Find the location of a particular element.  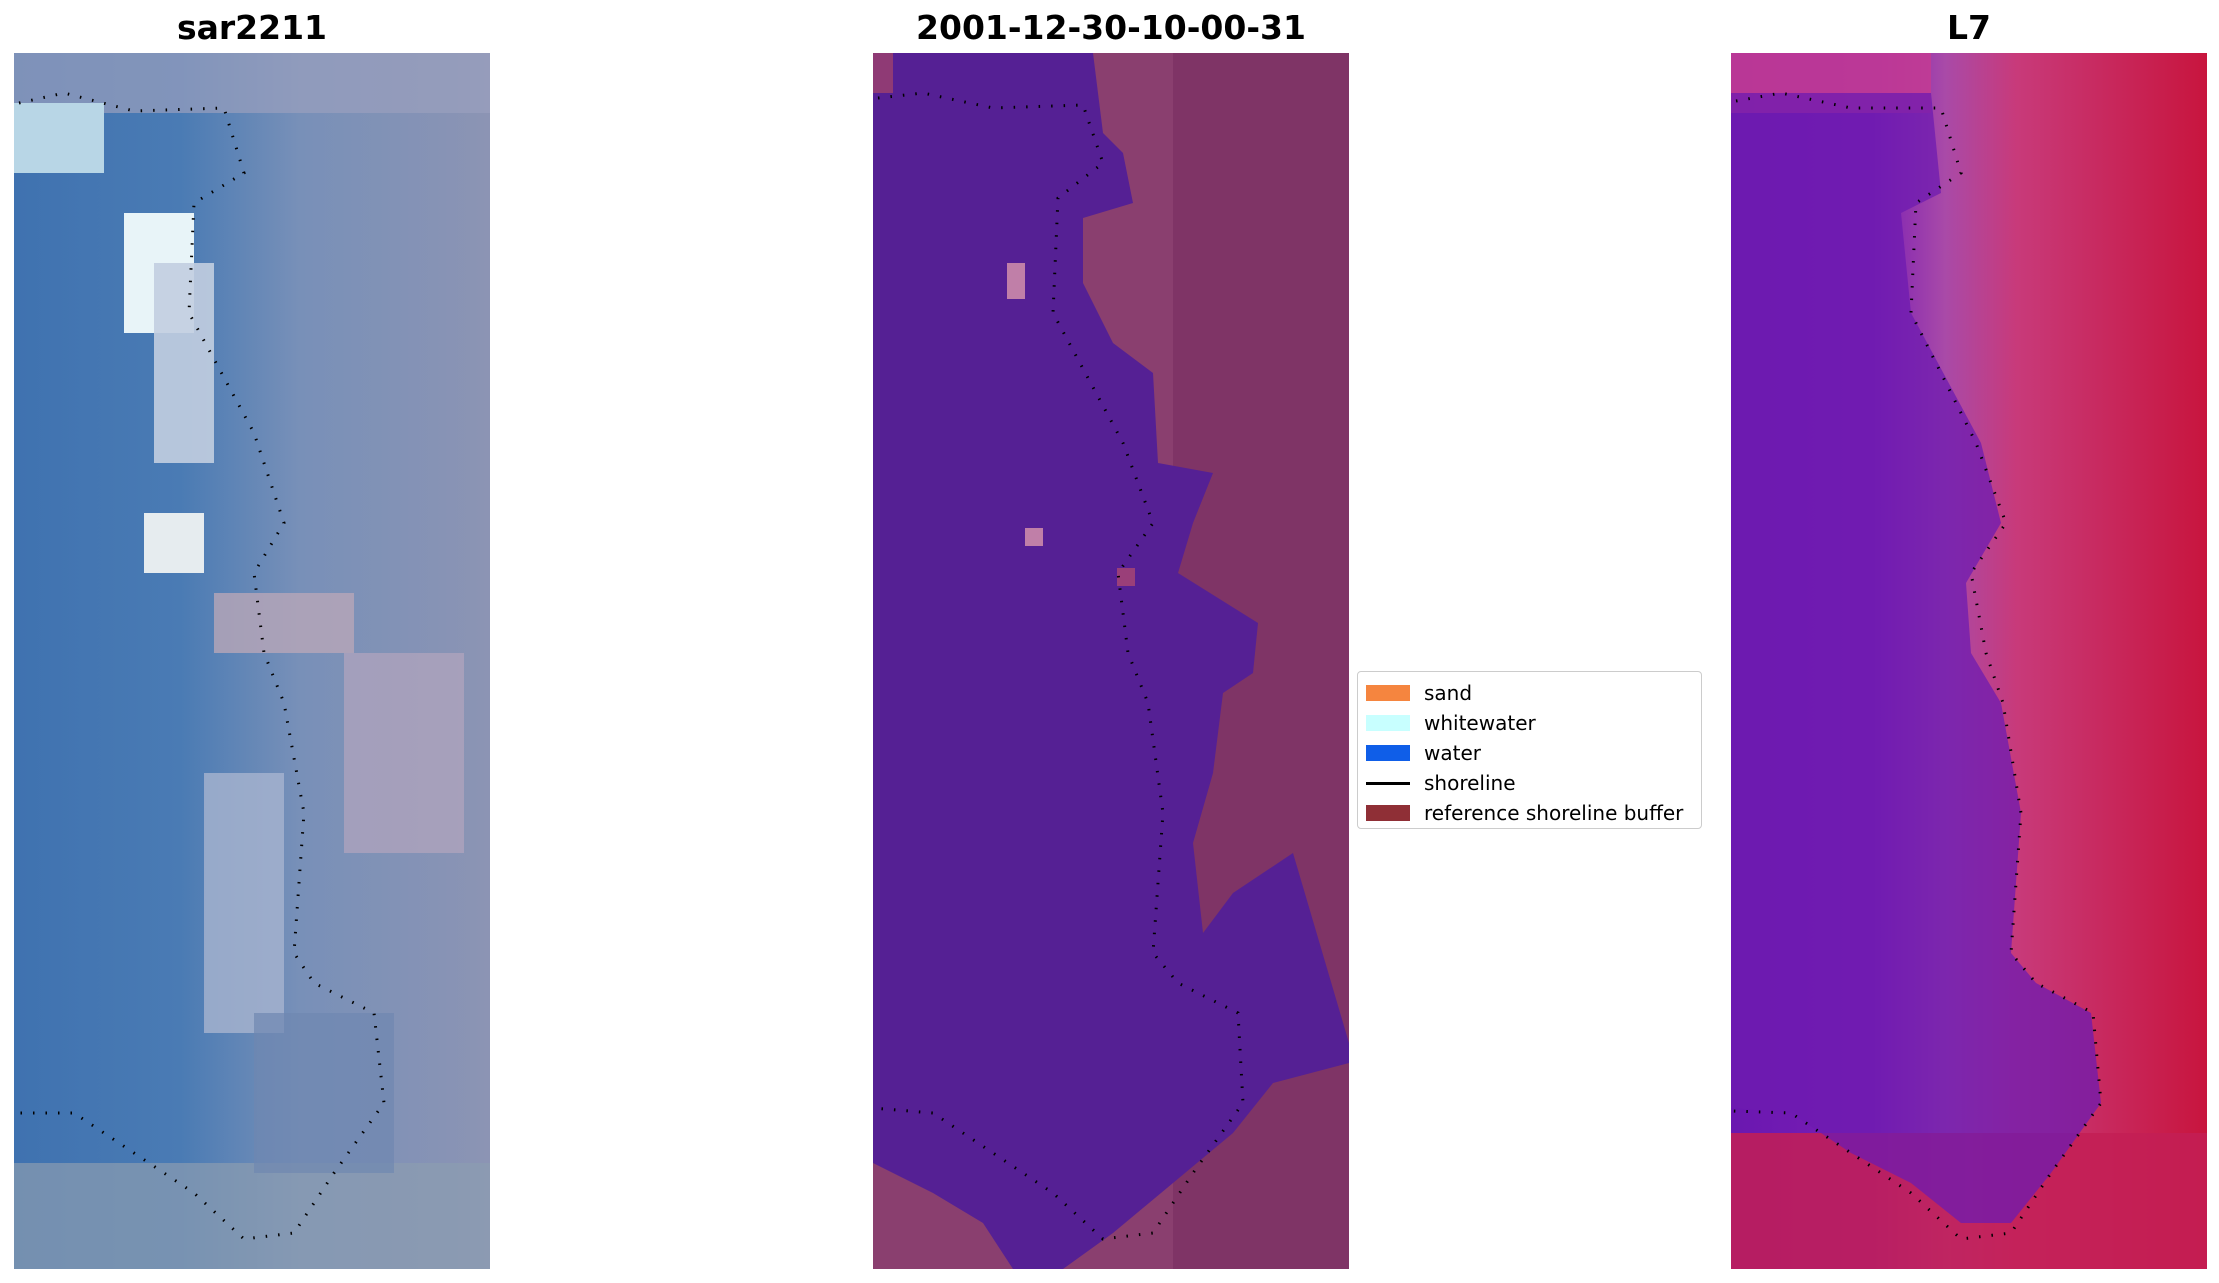

legend-label: sand is located at coordinates (1448, 693).